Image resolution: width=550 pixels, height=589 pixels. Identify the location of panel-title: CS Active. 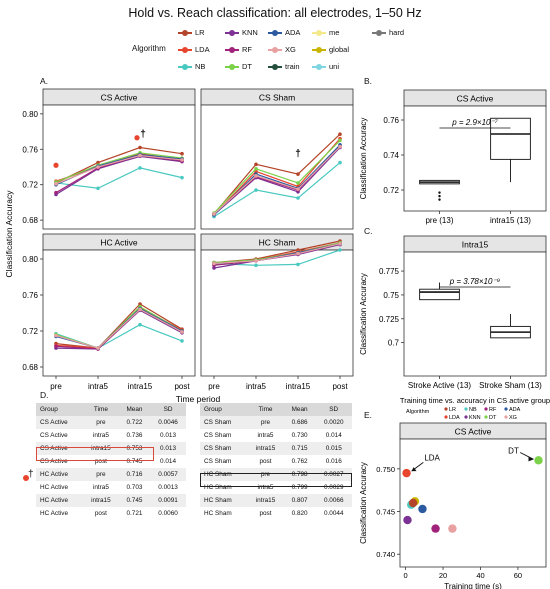
(473, 432).